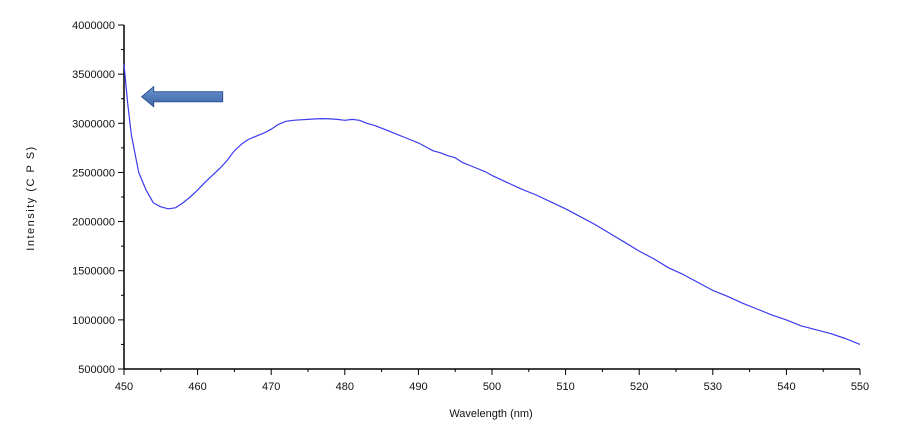 This screenshot has width=900, height=437. Describe the element at coordinates (418, 387) in the screenshot. I see `x-tick-label: 490` at that location.